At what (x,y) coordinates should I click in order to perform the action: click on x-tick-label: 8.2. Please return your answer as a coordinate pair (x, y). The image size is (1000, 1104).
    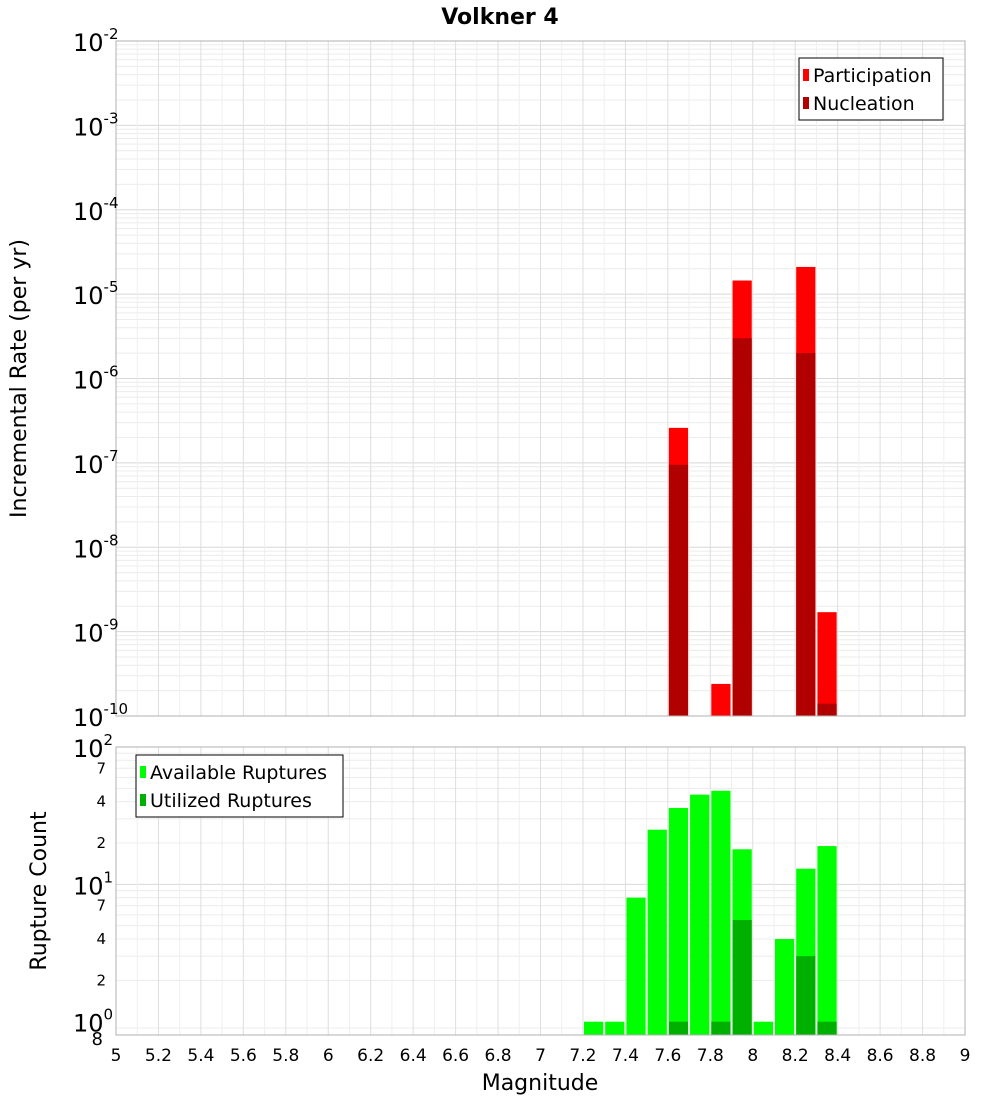
    Looking at the image, I should click on (795, 1056).